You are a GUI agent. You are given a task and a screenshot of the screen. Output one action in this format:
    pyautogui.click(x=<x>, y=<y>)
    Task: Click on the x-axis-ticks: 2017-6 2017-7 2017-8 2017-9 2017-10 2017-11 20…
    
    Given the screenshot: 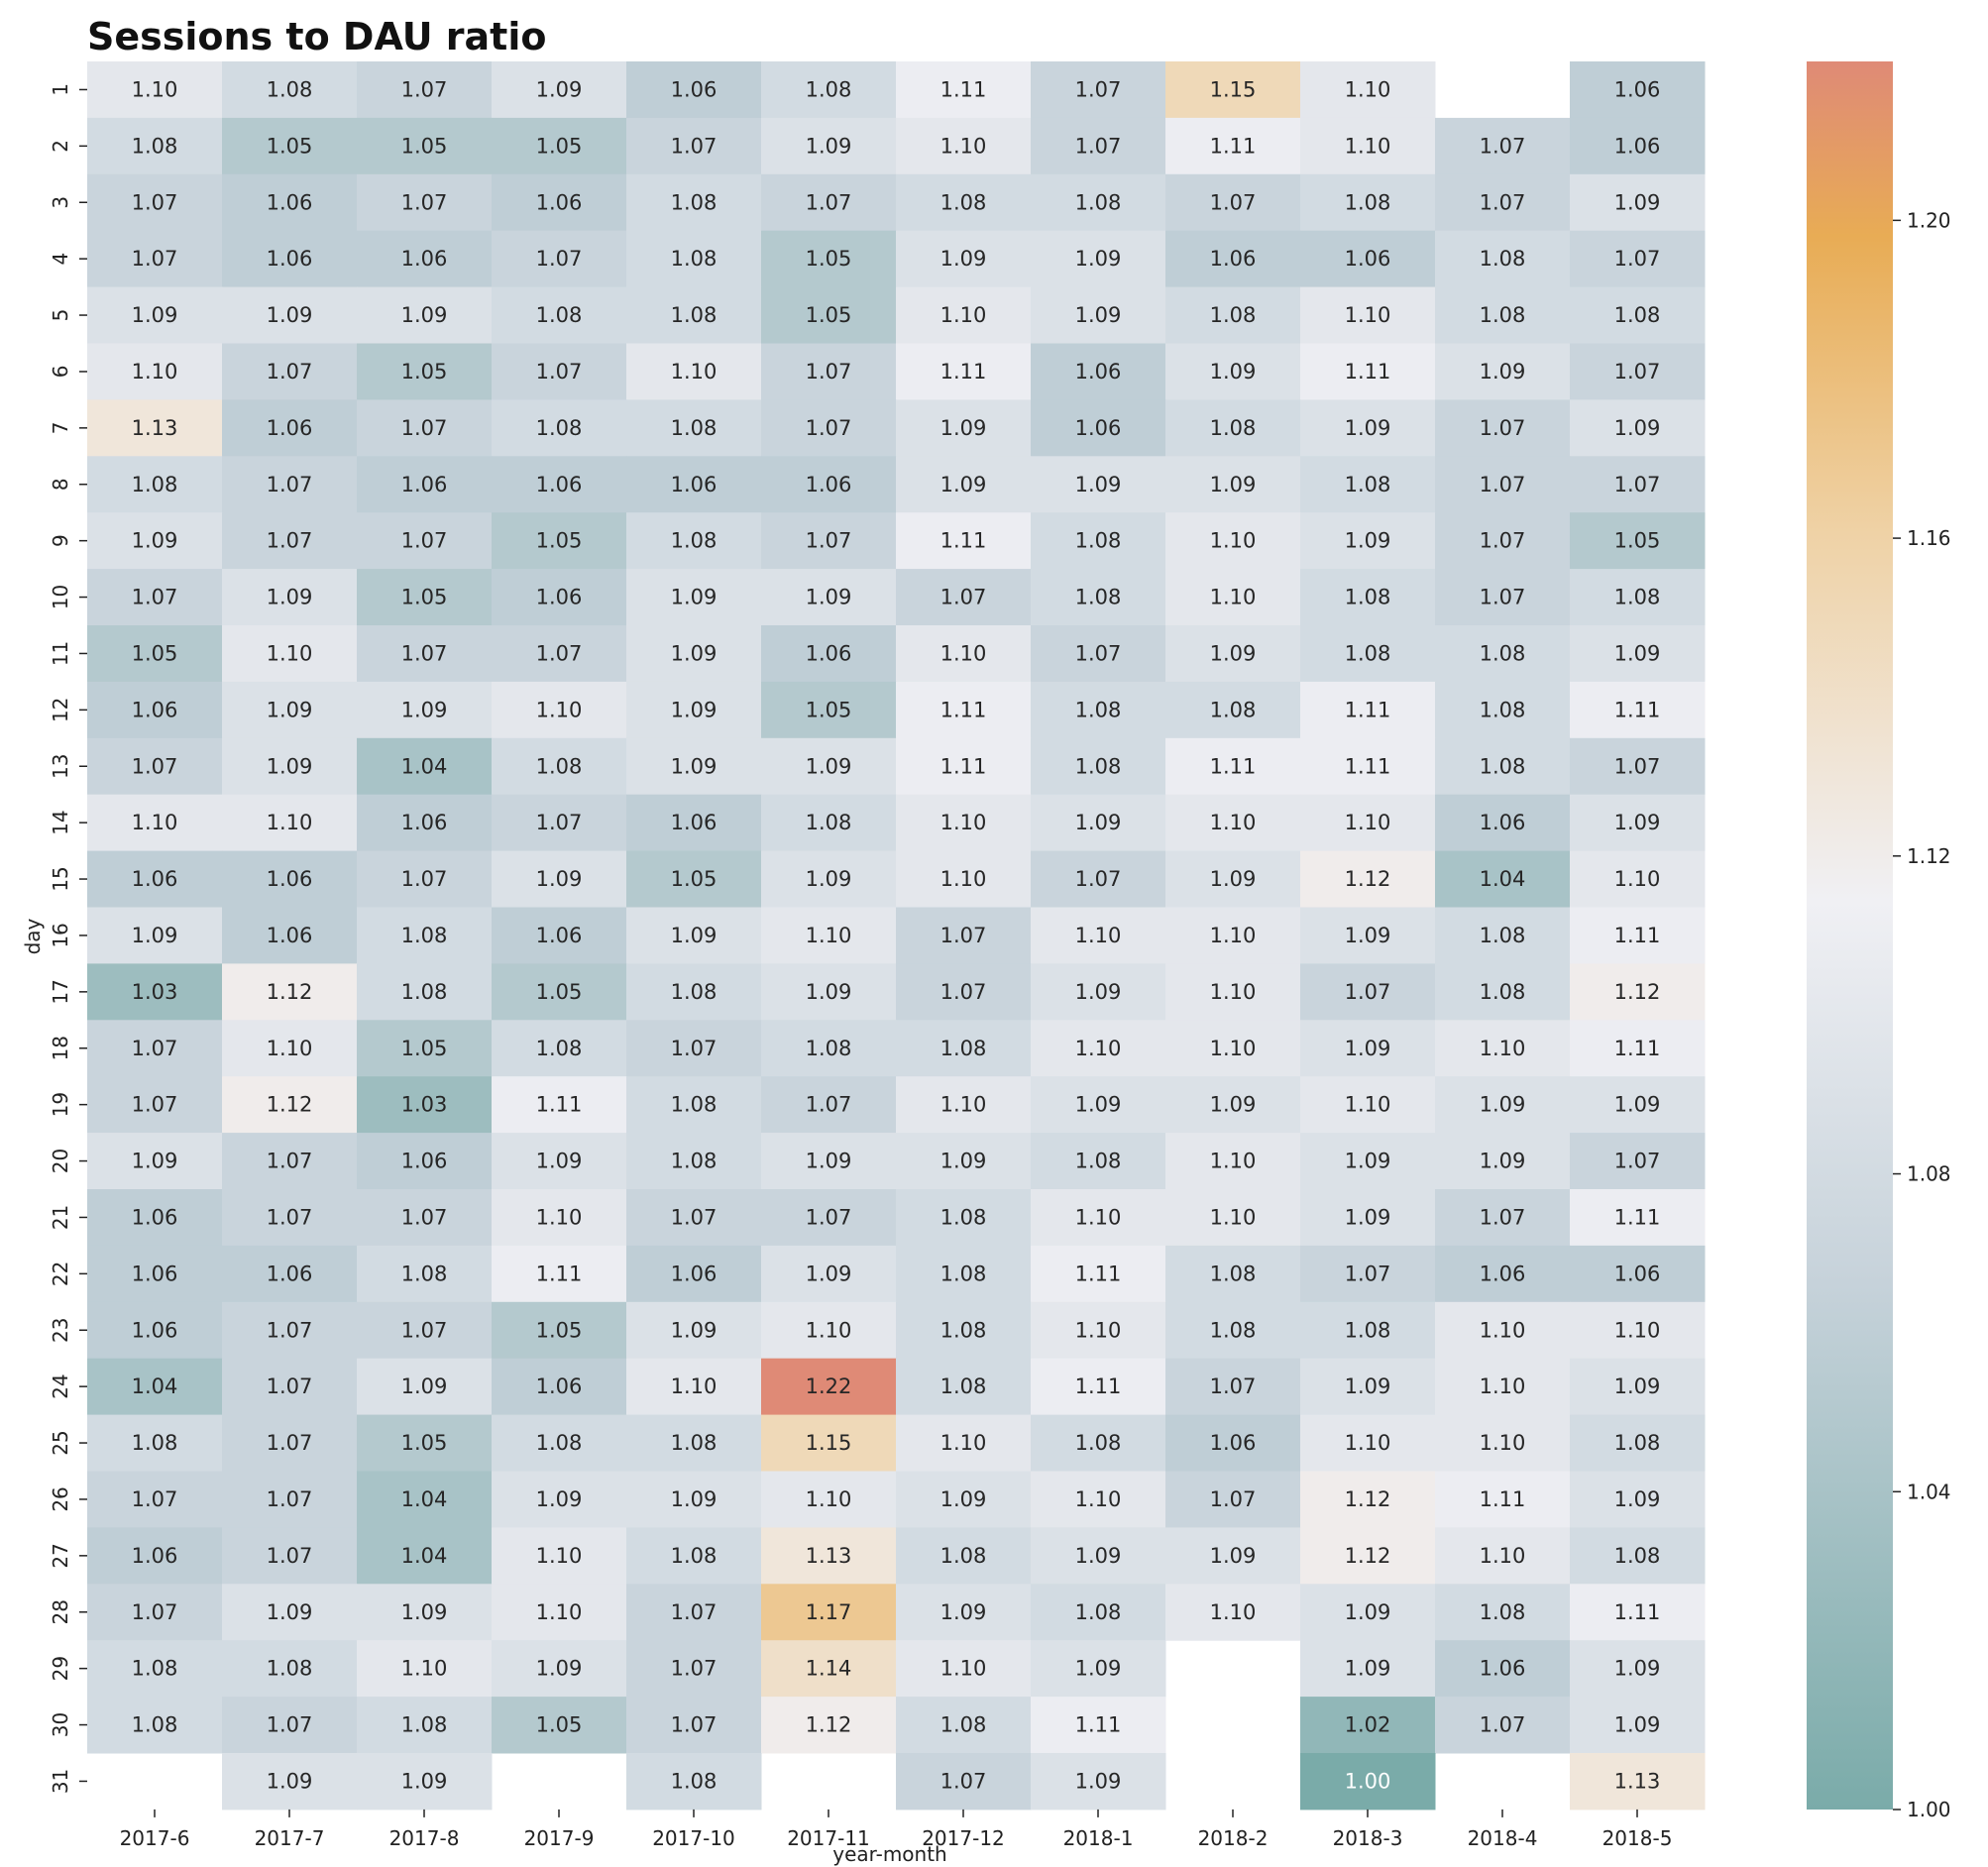 What is the action you would take?
    pyautogui.click(x=896, y=1829)
    